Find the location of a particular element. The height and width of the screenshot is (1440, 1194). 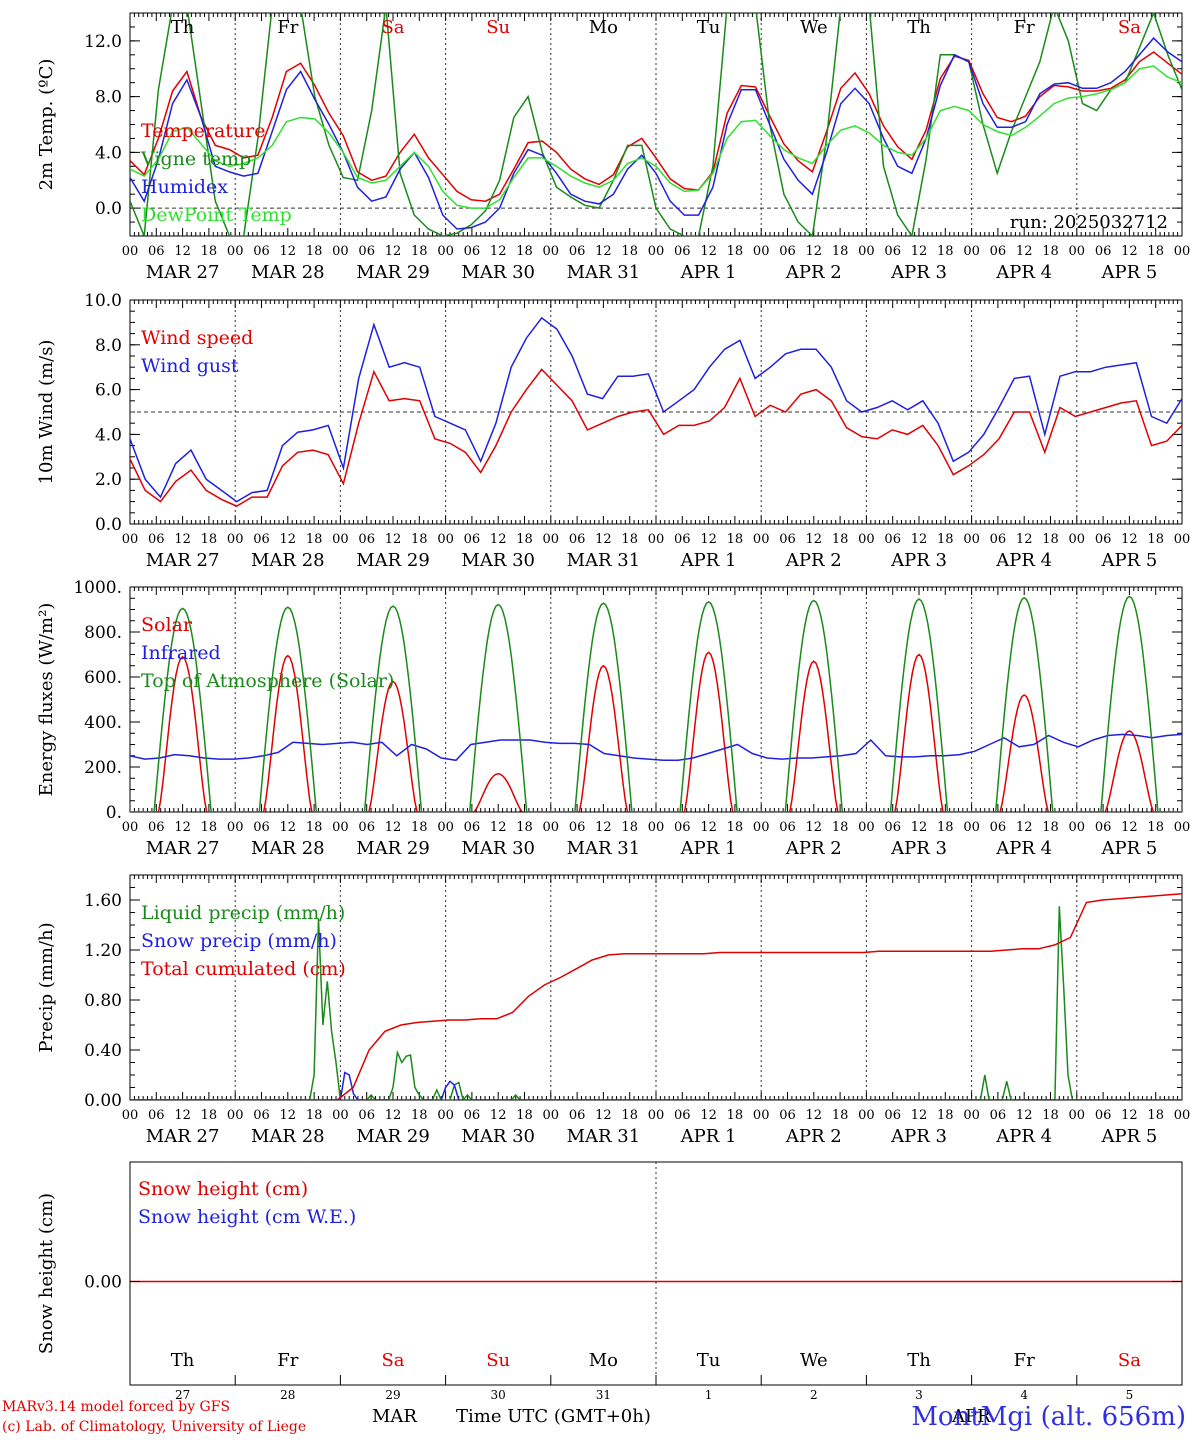

top-day-name: Mo is located at coordinates (603, 27).